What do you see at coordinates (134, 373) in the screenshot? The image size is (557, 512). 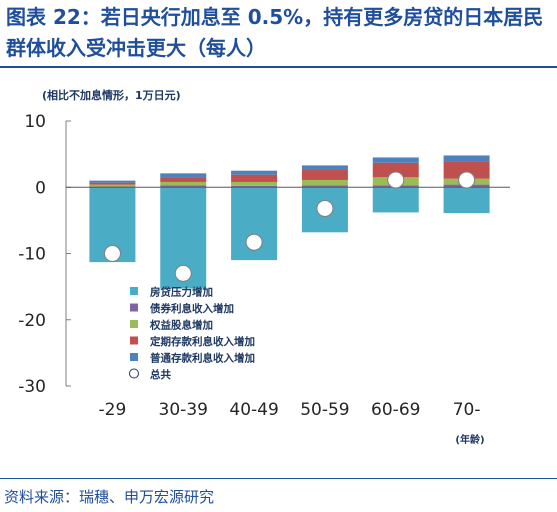 I see `legend-marker` at bounding box center [134, 373].